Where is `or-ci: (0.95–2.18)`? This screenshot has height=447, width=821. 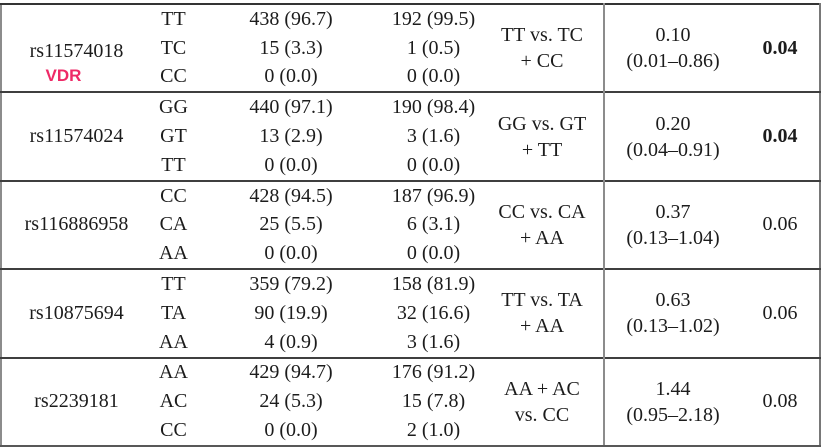
or-ci: (0.95–2.18) is located at coordinates (673, 414).